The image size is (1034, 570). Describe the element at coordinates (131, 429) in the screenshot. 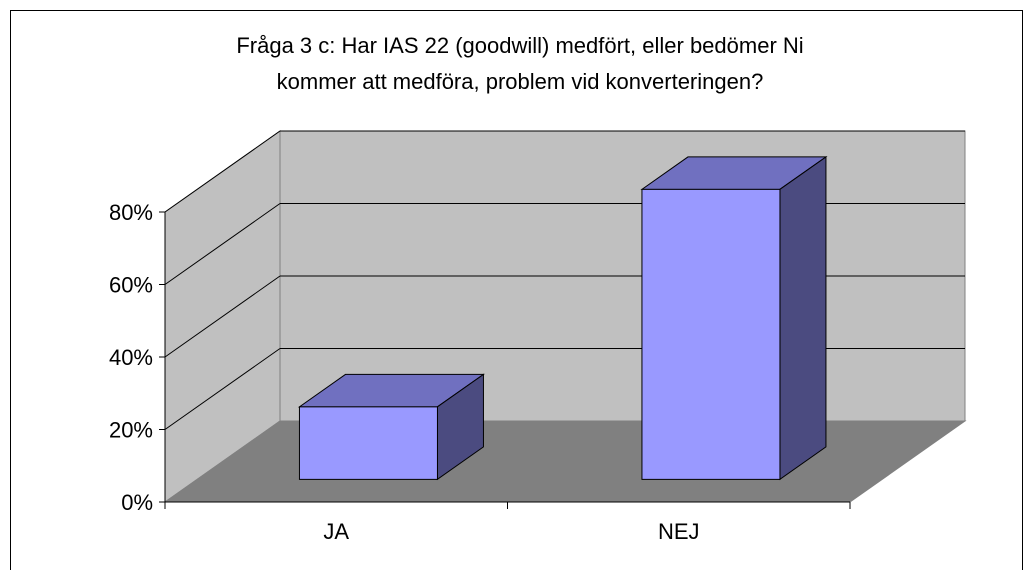

I see `y-tick-label: 20%` at that location.